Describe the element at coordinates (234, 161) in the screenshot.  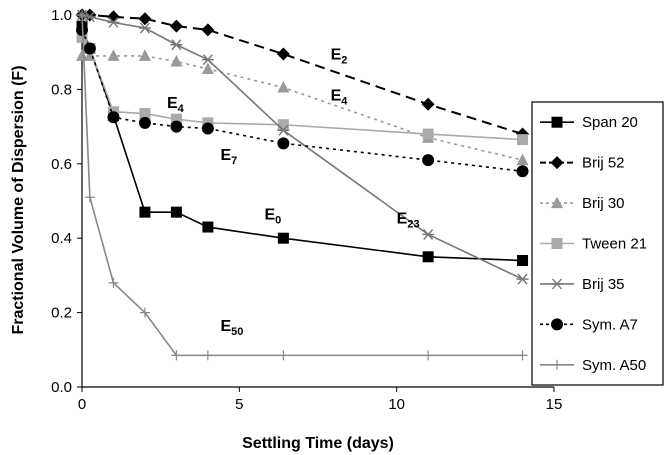
I see `annotation-subscript: 7` at that location.